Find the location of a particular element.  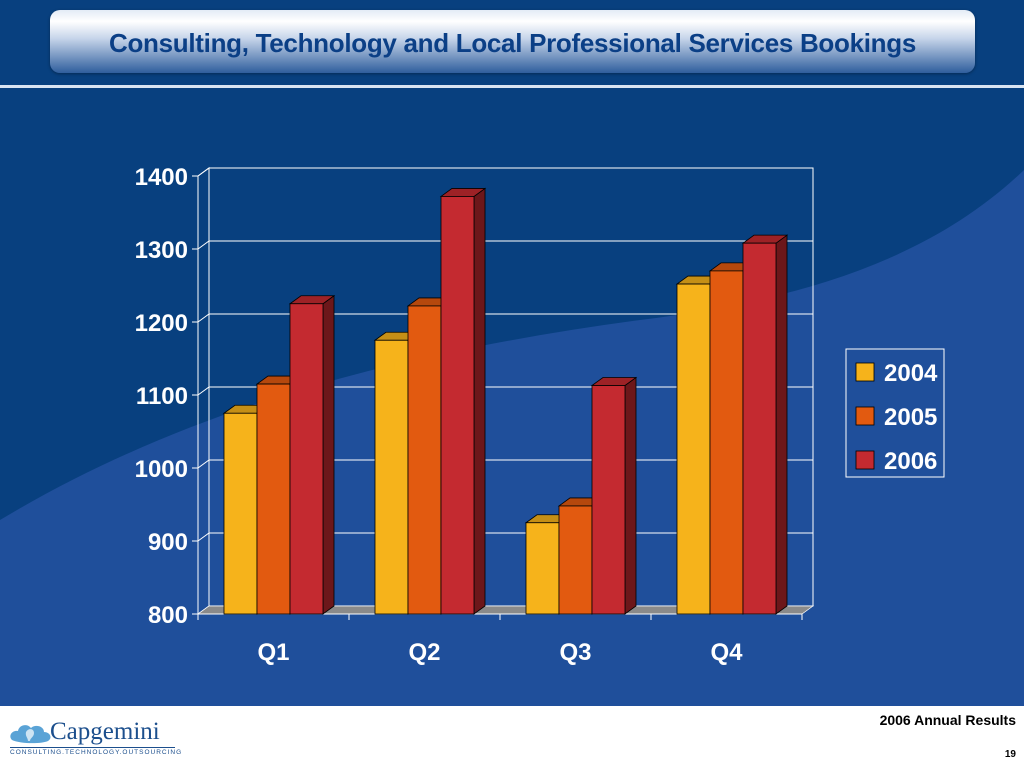

y-tick-label: 900 is located at coordinates (168, 542).